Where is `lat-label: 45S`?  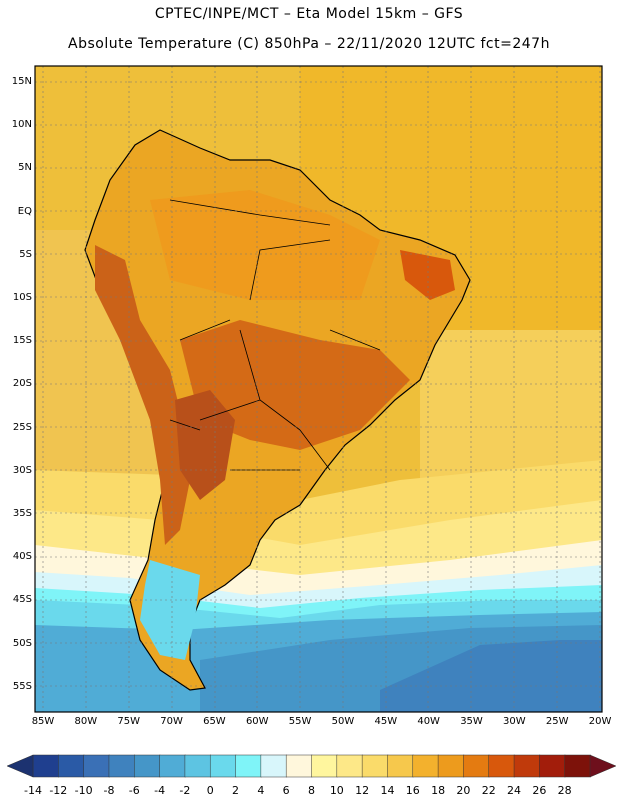 lat-label: 45S is located at coordinates (22, 600).